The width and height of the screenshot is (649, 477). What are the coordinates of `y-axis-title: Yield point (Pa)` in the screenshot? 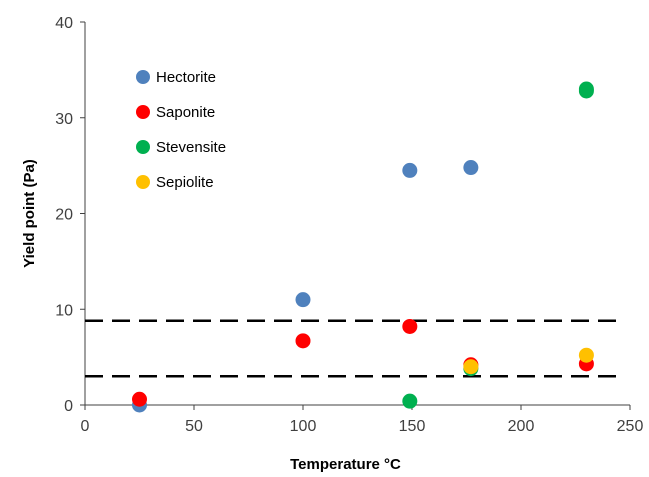 It's located at (29, 213).